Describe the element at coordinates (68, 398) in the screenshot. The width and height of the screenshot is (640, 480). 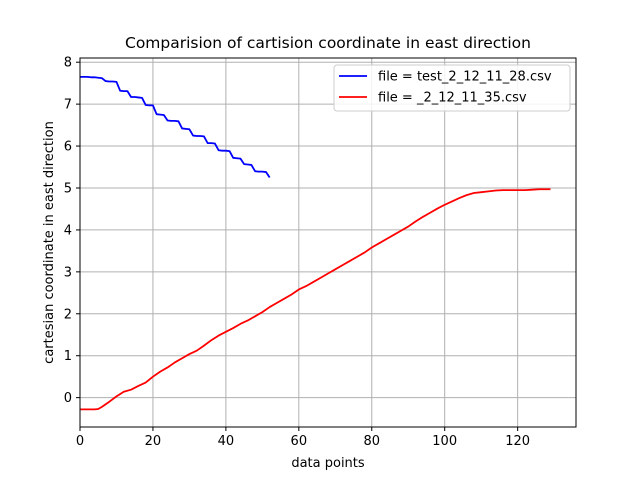
I see `y-tick-label: 0` at that location.